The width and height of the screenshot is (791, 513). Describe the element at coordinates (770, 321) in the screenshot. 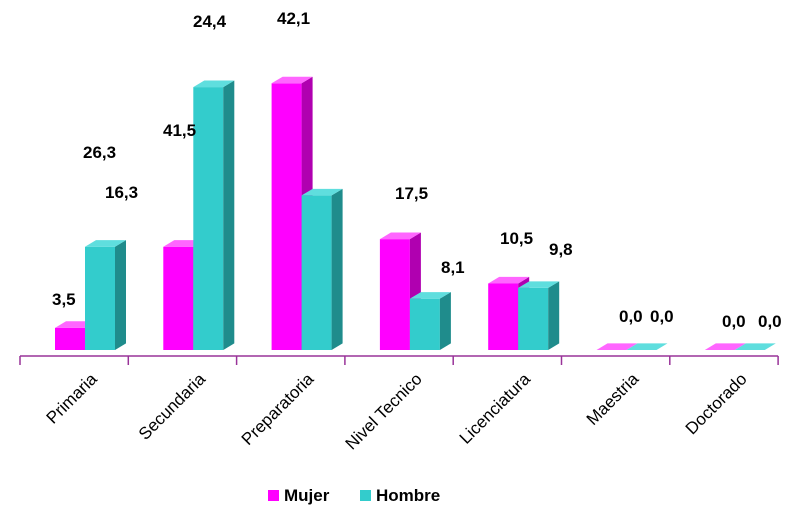

I see `value-label-hombre-6: 0,0` at that location.